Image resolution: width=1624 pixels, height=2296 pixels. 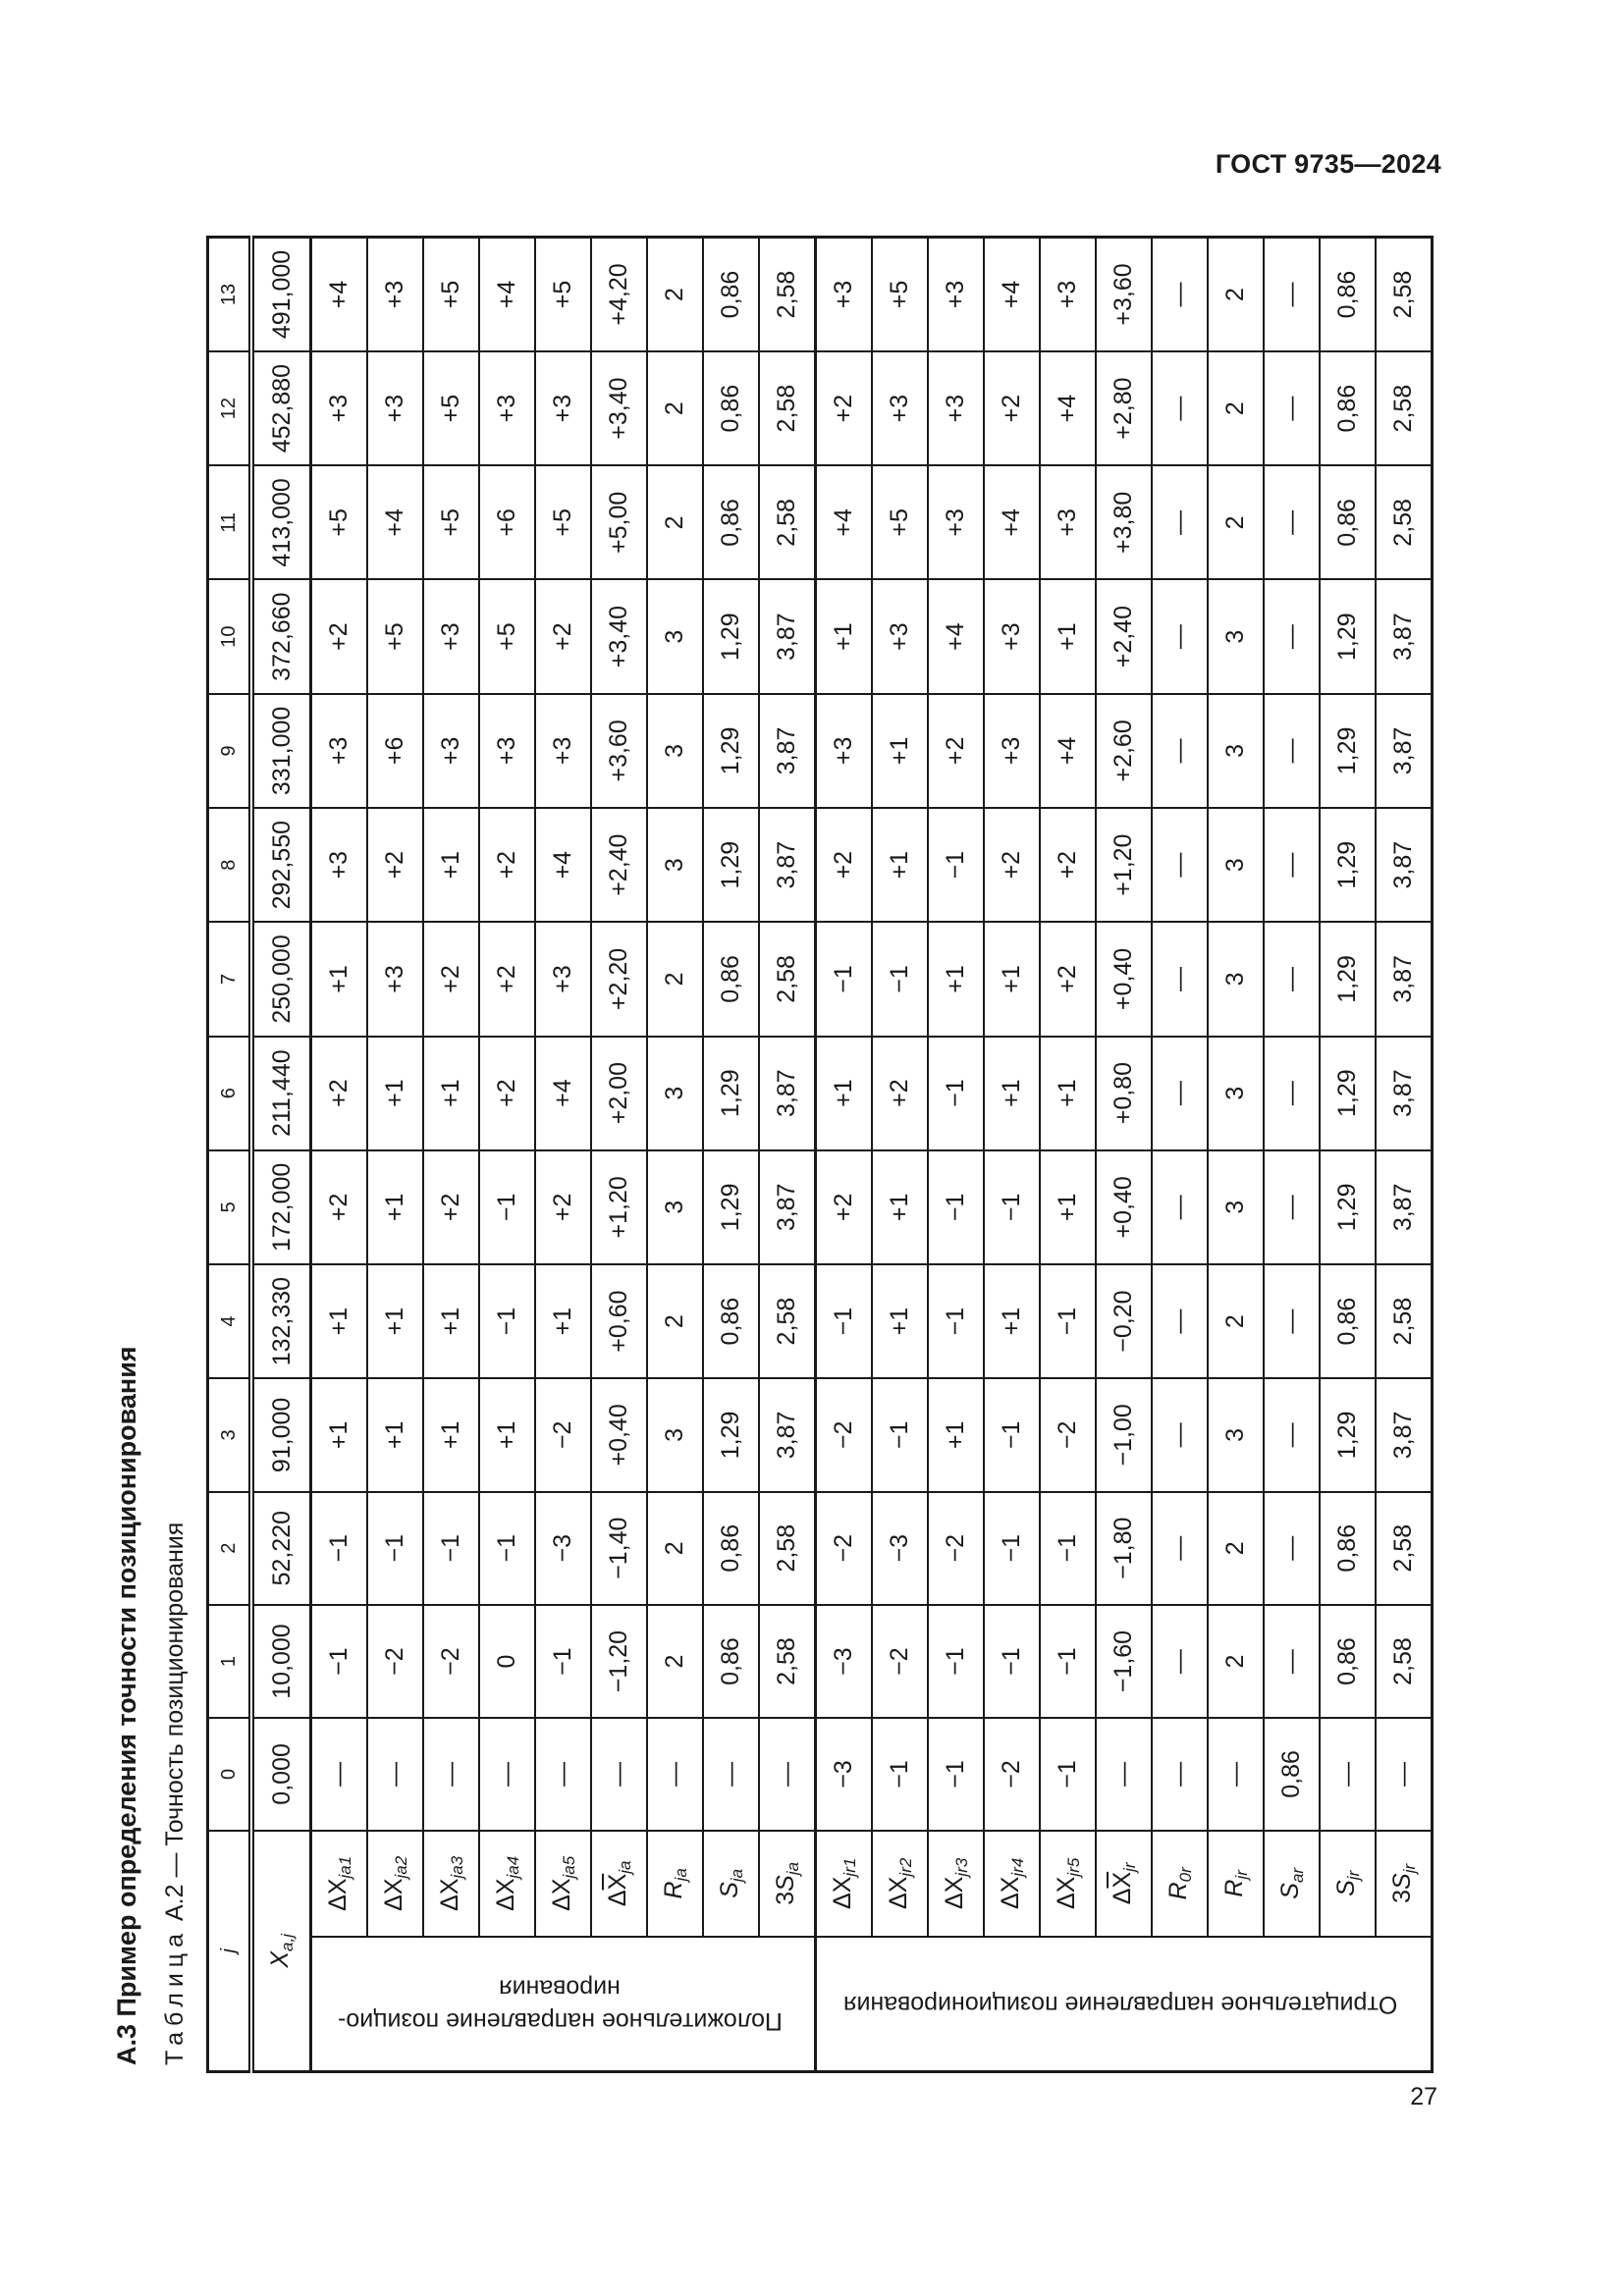 I want to click on table-cell: +3,40, so click(x=619, y=636).